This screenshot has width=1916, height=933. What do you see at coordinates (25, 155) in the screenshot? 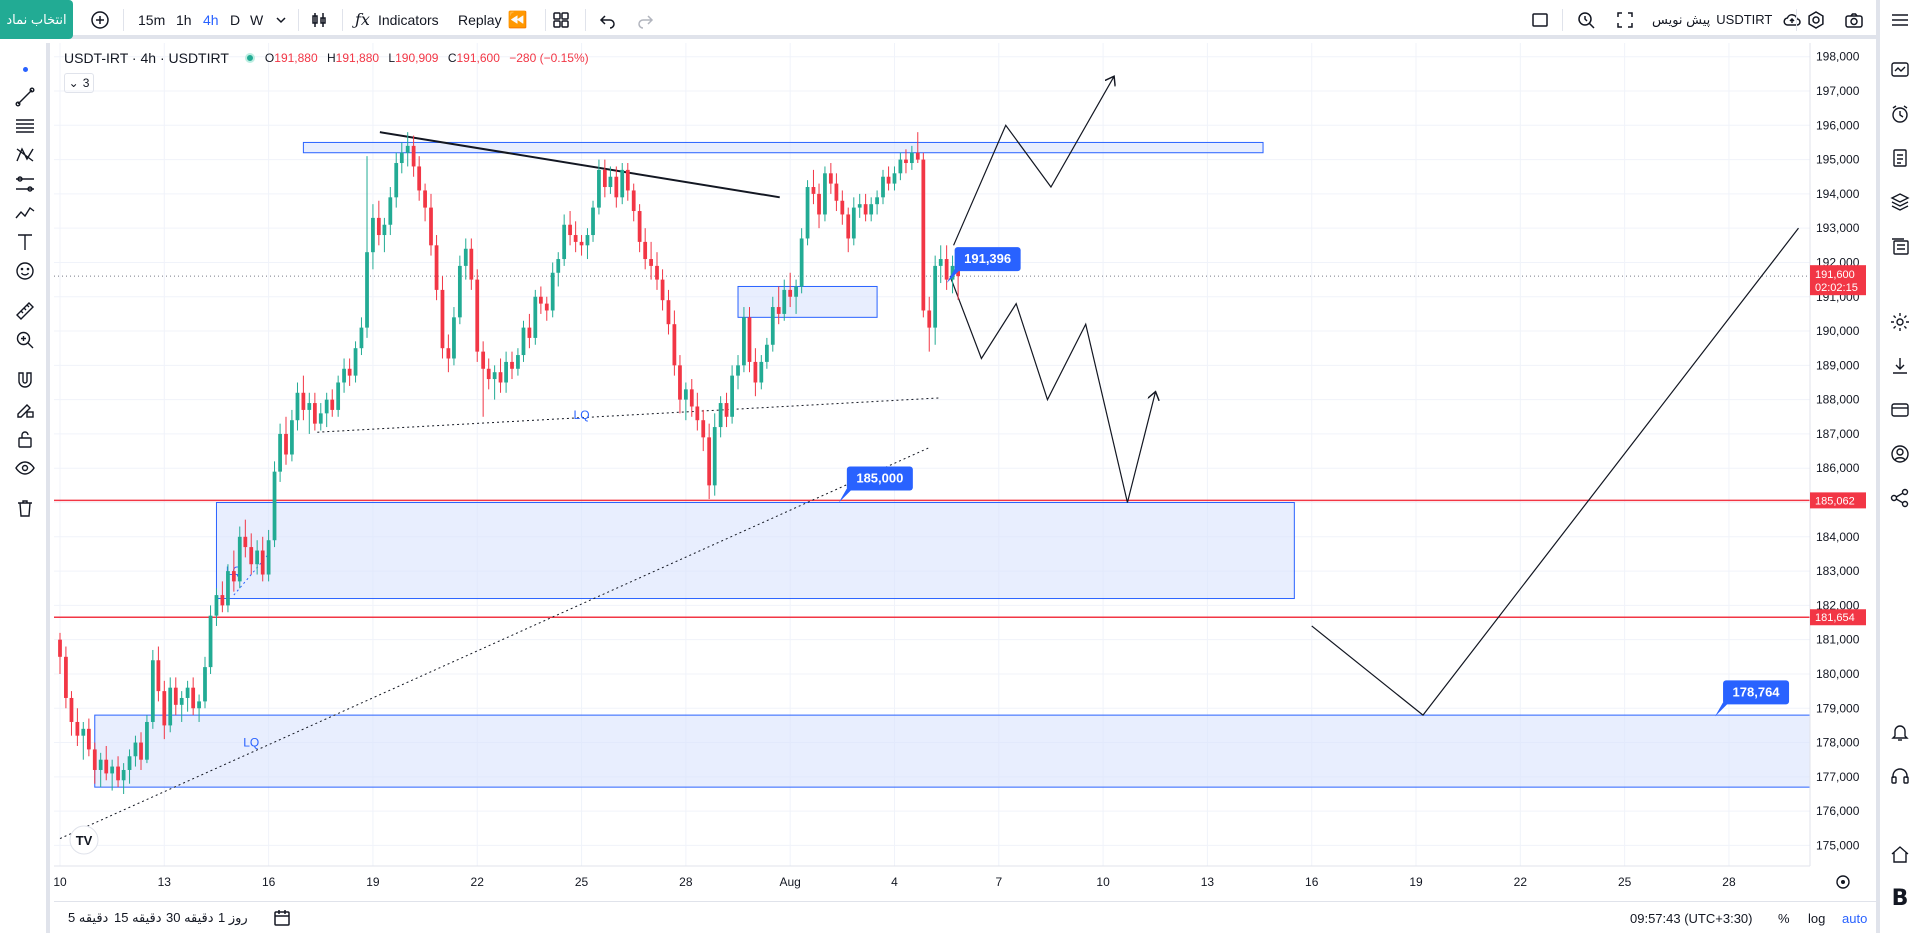
I see `pattern-tool` at bounding box center [25, 155].